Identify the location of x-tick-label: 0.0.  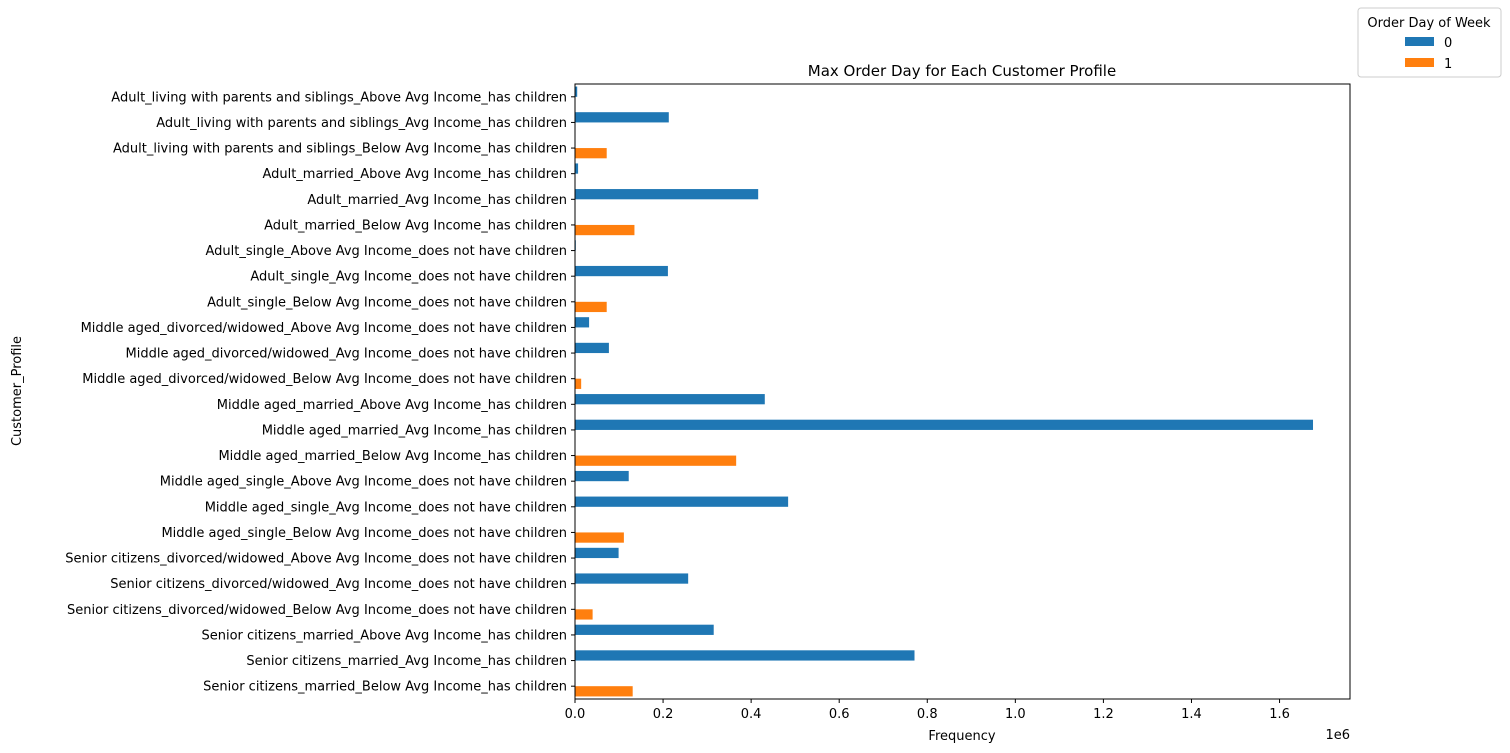
(575, 714).